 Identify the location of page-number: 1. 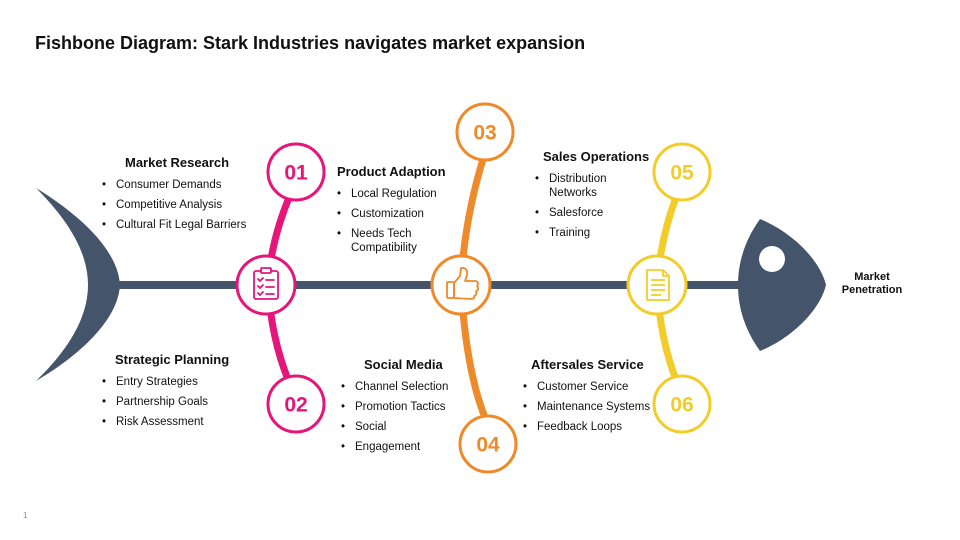
(25, 515).